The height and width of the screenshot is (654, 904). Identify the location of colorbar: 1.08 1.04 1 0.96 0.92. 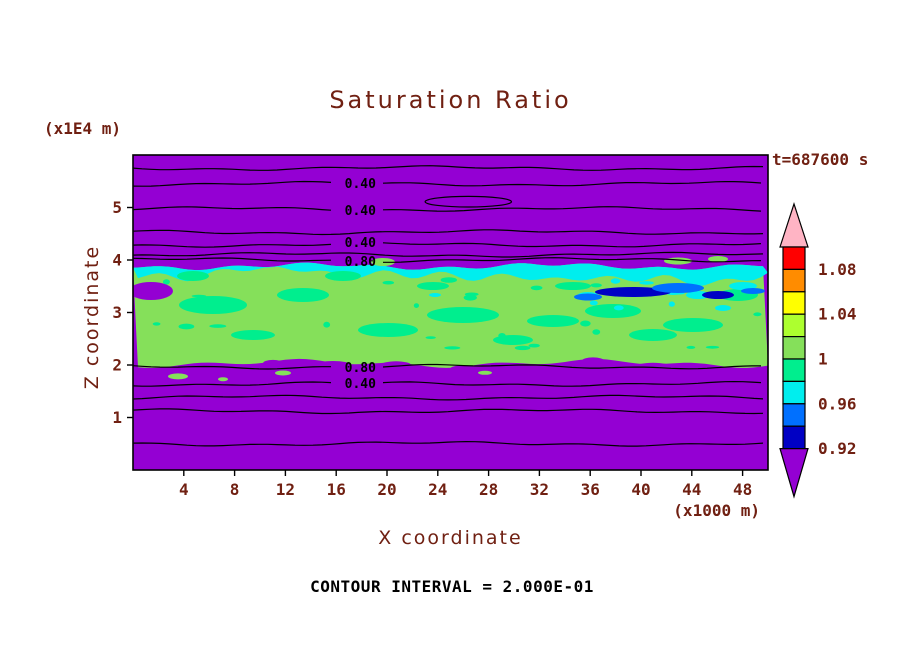
(818, 350).